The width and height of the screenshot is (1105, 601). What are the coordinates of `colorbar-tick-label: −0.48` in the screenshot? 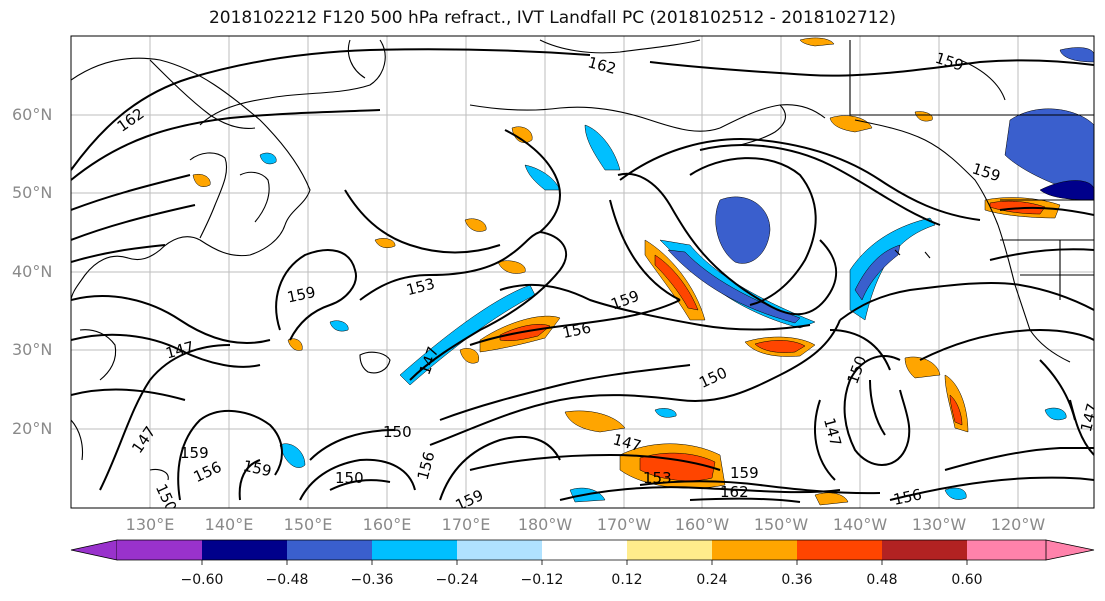 It's located at (287, 580).